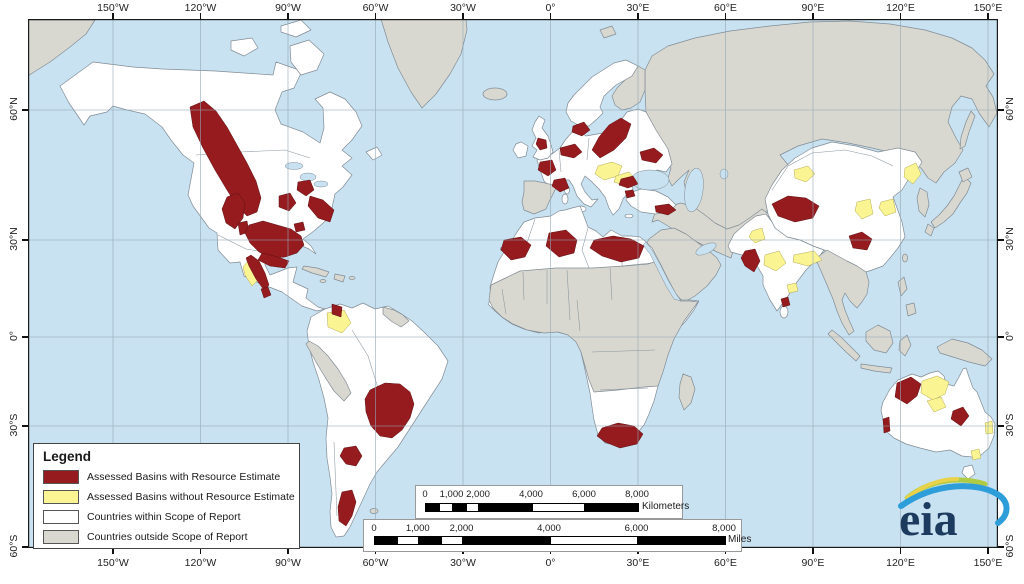 Image resolution: width=1024 pixels, height=584 pixels. Describe the element at coordinates (565, 199) in the screenshot. I see `region-sardinia` at that location.